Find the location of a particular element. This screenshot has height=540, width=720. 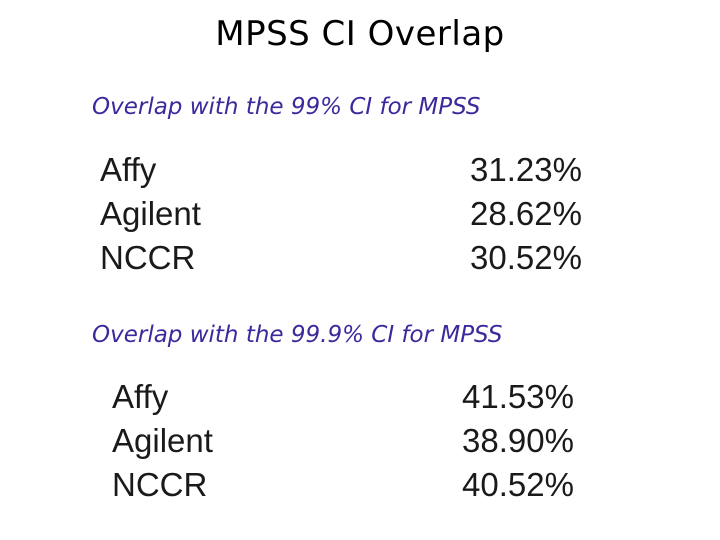

table-row: NCCR 30.52% is located at coordinates (360, 258).